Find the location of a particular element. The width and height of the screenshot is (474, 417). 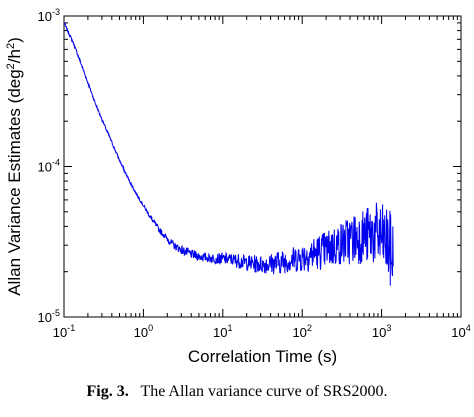

x-tick-label: 10¹ is located at coordinates (222, 331).